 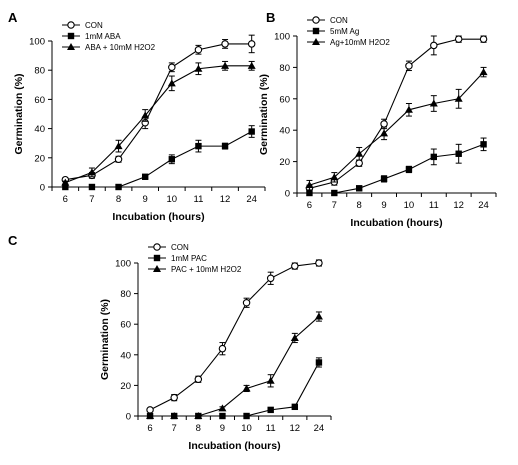 I want to click on series-aba-10mm-h2o2, so click(x=158, y=123).